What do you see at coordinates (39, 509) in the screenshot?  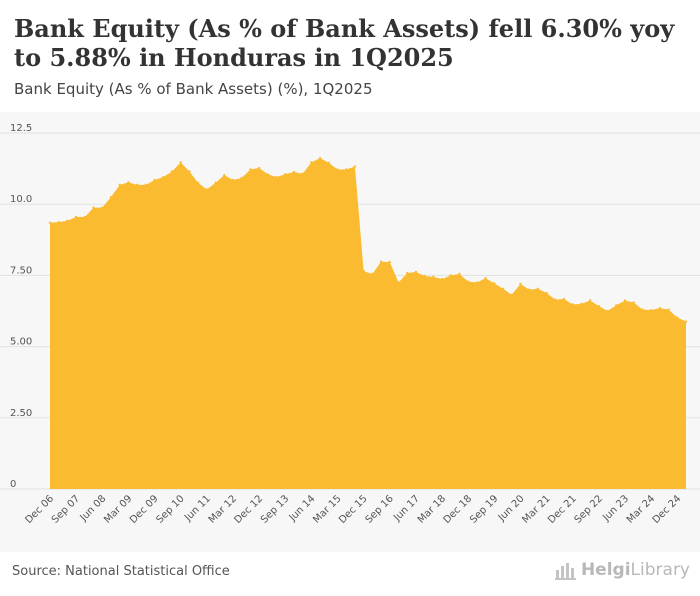 I see `x-tick-label: Dec 06` at bounding box center [39, 509].